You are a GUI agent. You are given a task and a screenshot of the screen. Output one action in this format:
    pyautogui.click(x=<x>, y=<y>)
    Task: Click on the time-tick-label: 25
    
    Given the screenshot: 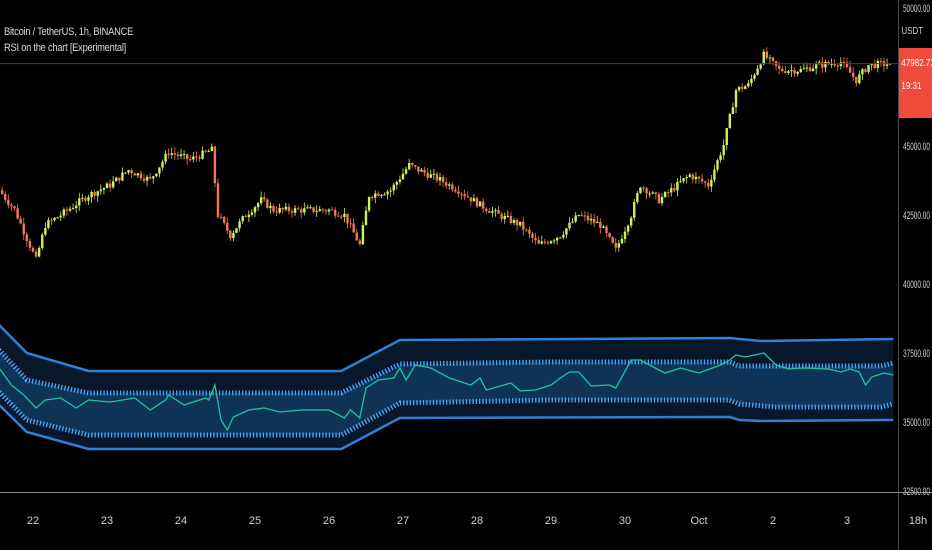 What is the action you would take?
    pyautogui.click(x=255, y=521)
    